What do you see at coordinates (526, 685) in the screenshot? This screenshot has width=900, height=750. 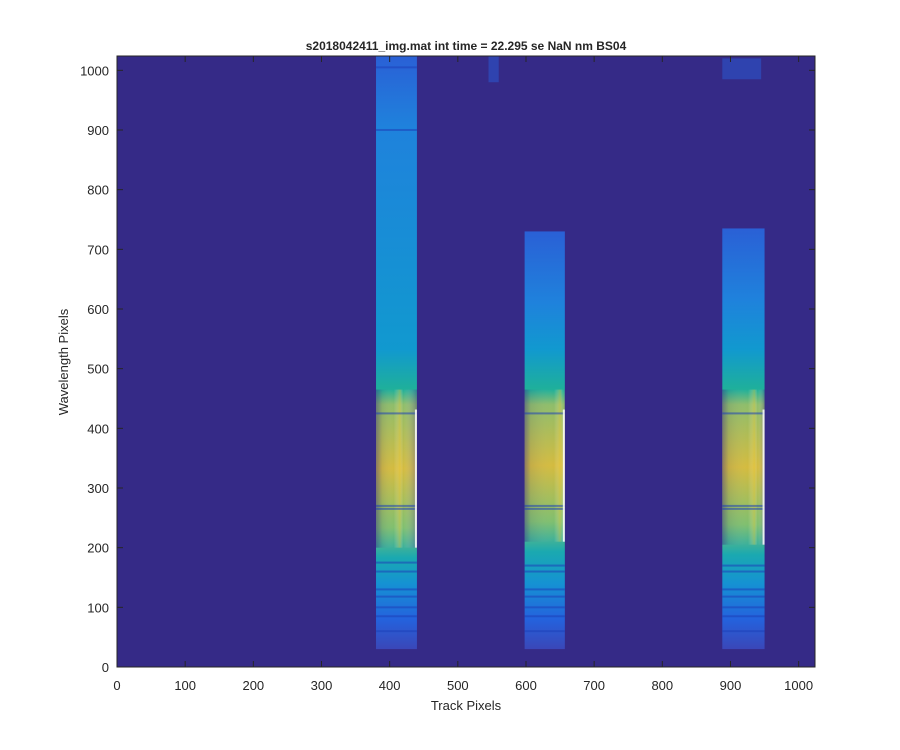 I see `x-tick-label: 600` at bounding box center [526, 685].